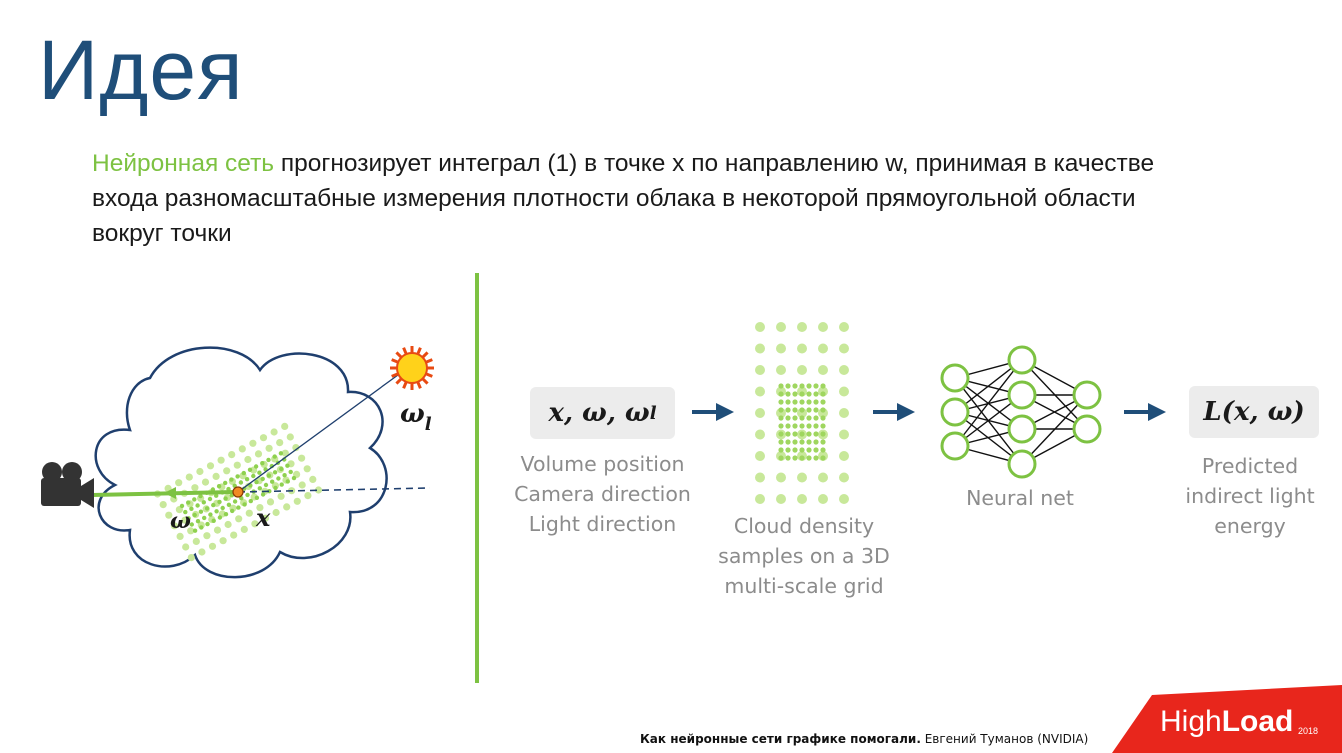 The image size is (1342, 753). Describe the element at coordinates (1250, 496) in the screenshot. I see `output-caption: Predicted indirect light energy` at that location.